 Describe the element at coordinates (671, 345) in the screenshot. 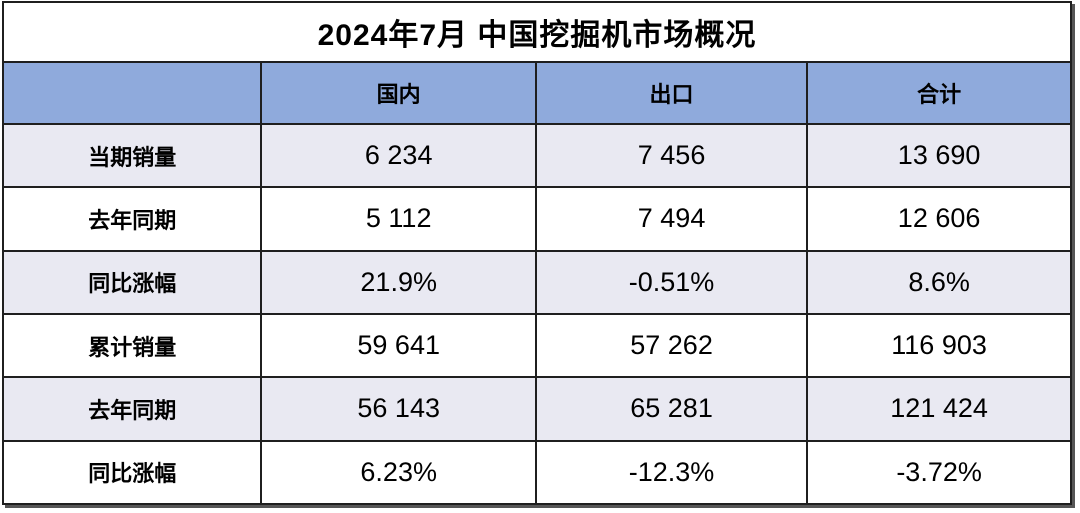

I see `data-cell: 57 262` at that location.